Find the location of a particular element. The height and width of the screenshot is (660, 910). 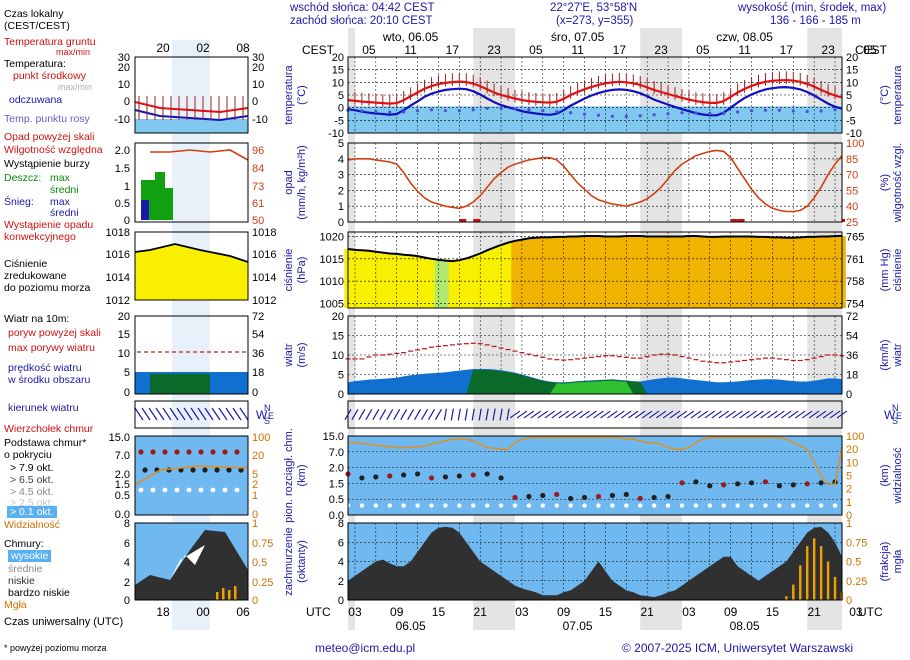

legend-y-label-right: 96 is located at coordinates (258, 151).